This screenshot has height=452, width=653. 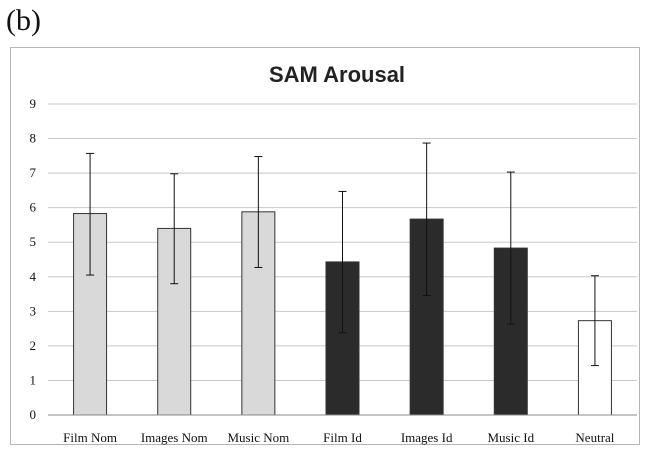 What do you see at coordinates (427, 437) in the screenshot?
I see `x-tick-label: Images Id` at bounding box center [427, 437].